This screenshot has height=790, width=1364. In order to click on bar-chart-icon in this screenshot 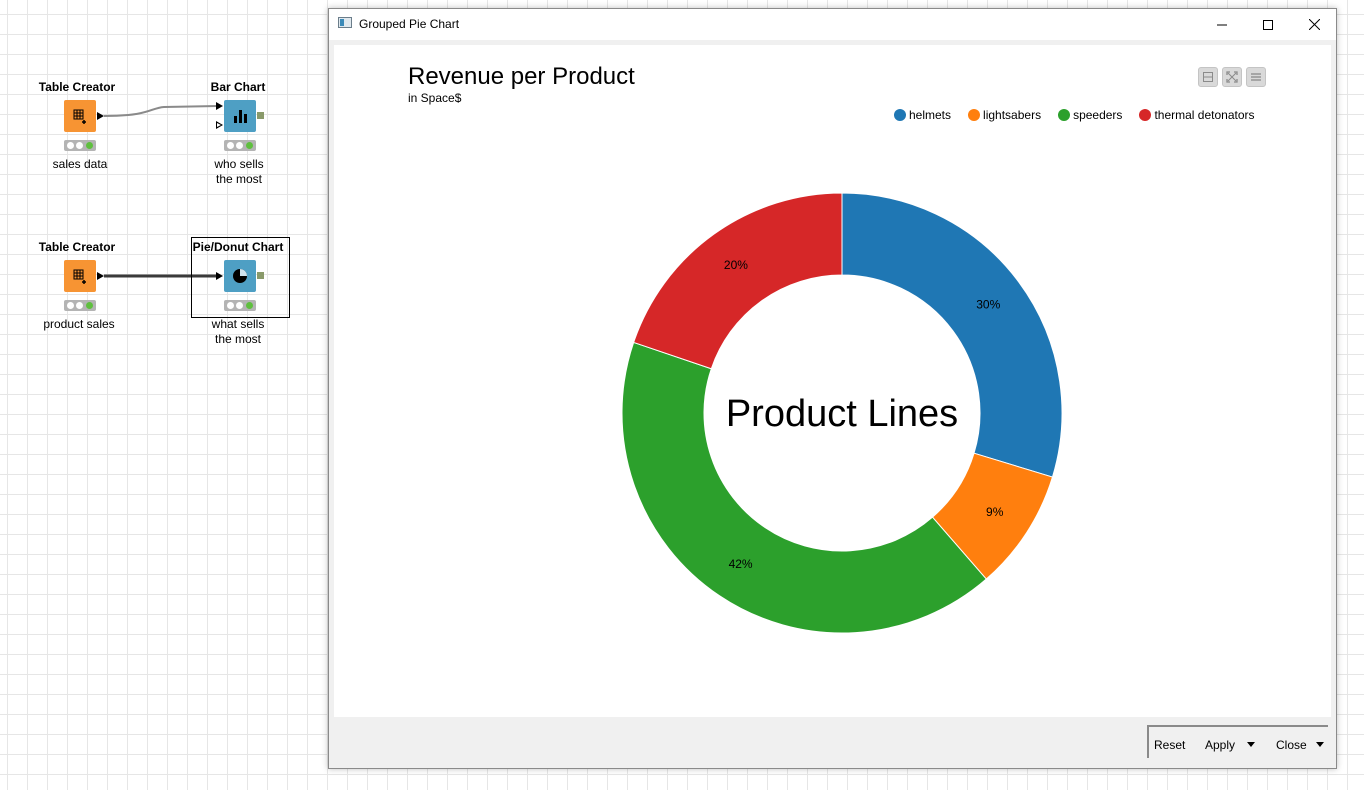, I will do `click(240, 116)`.